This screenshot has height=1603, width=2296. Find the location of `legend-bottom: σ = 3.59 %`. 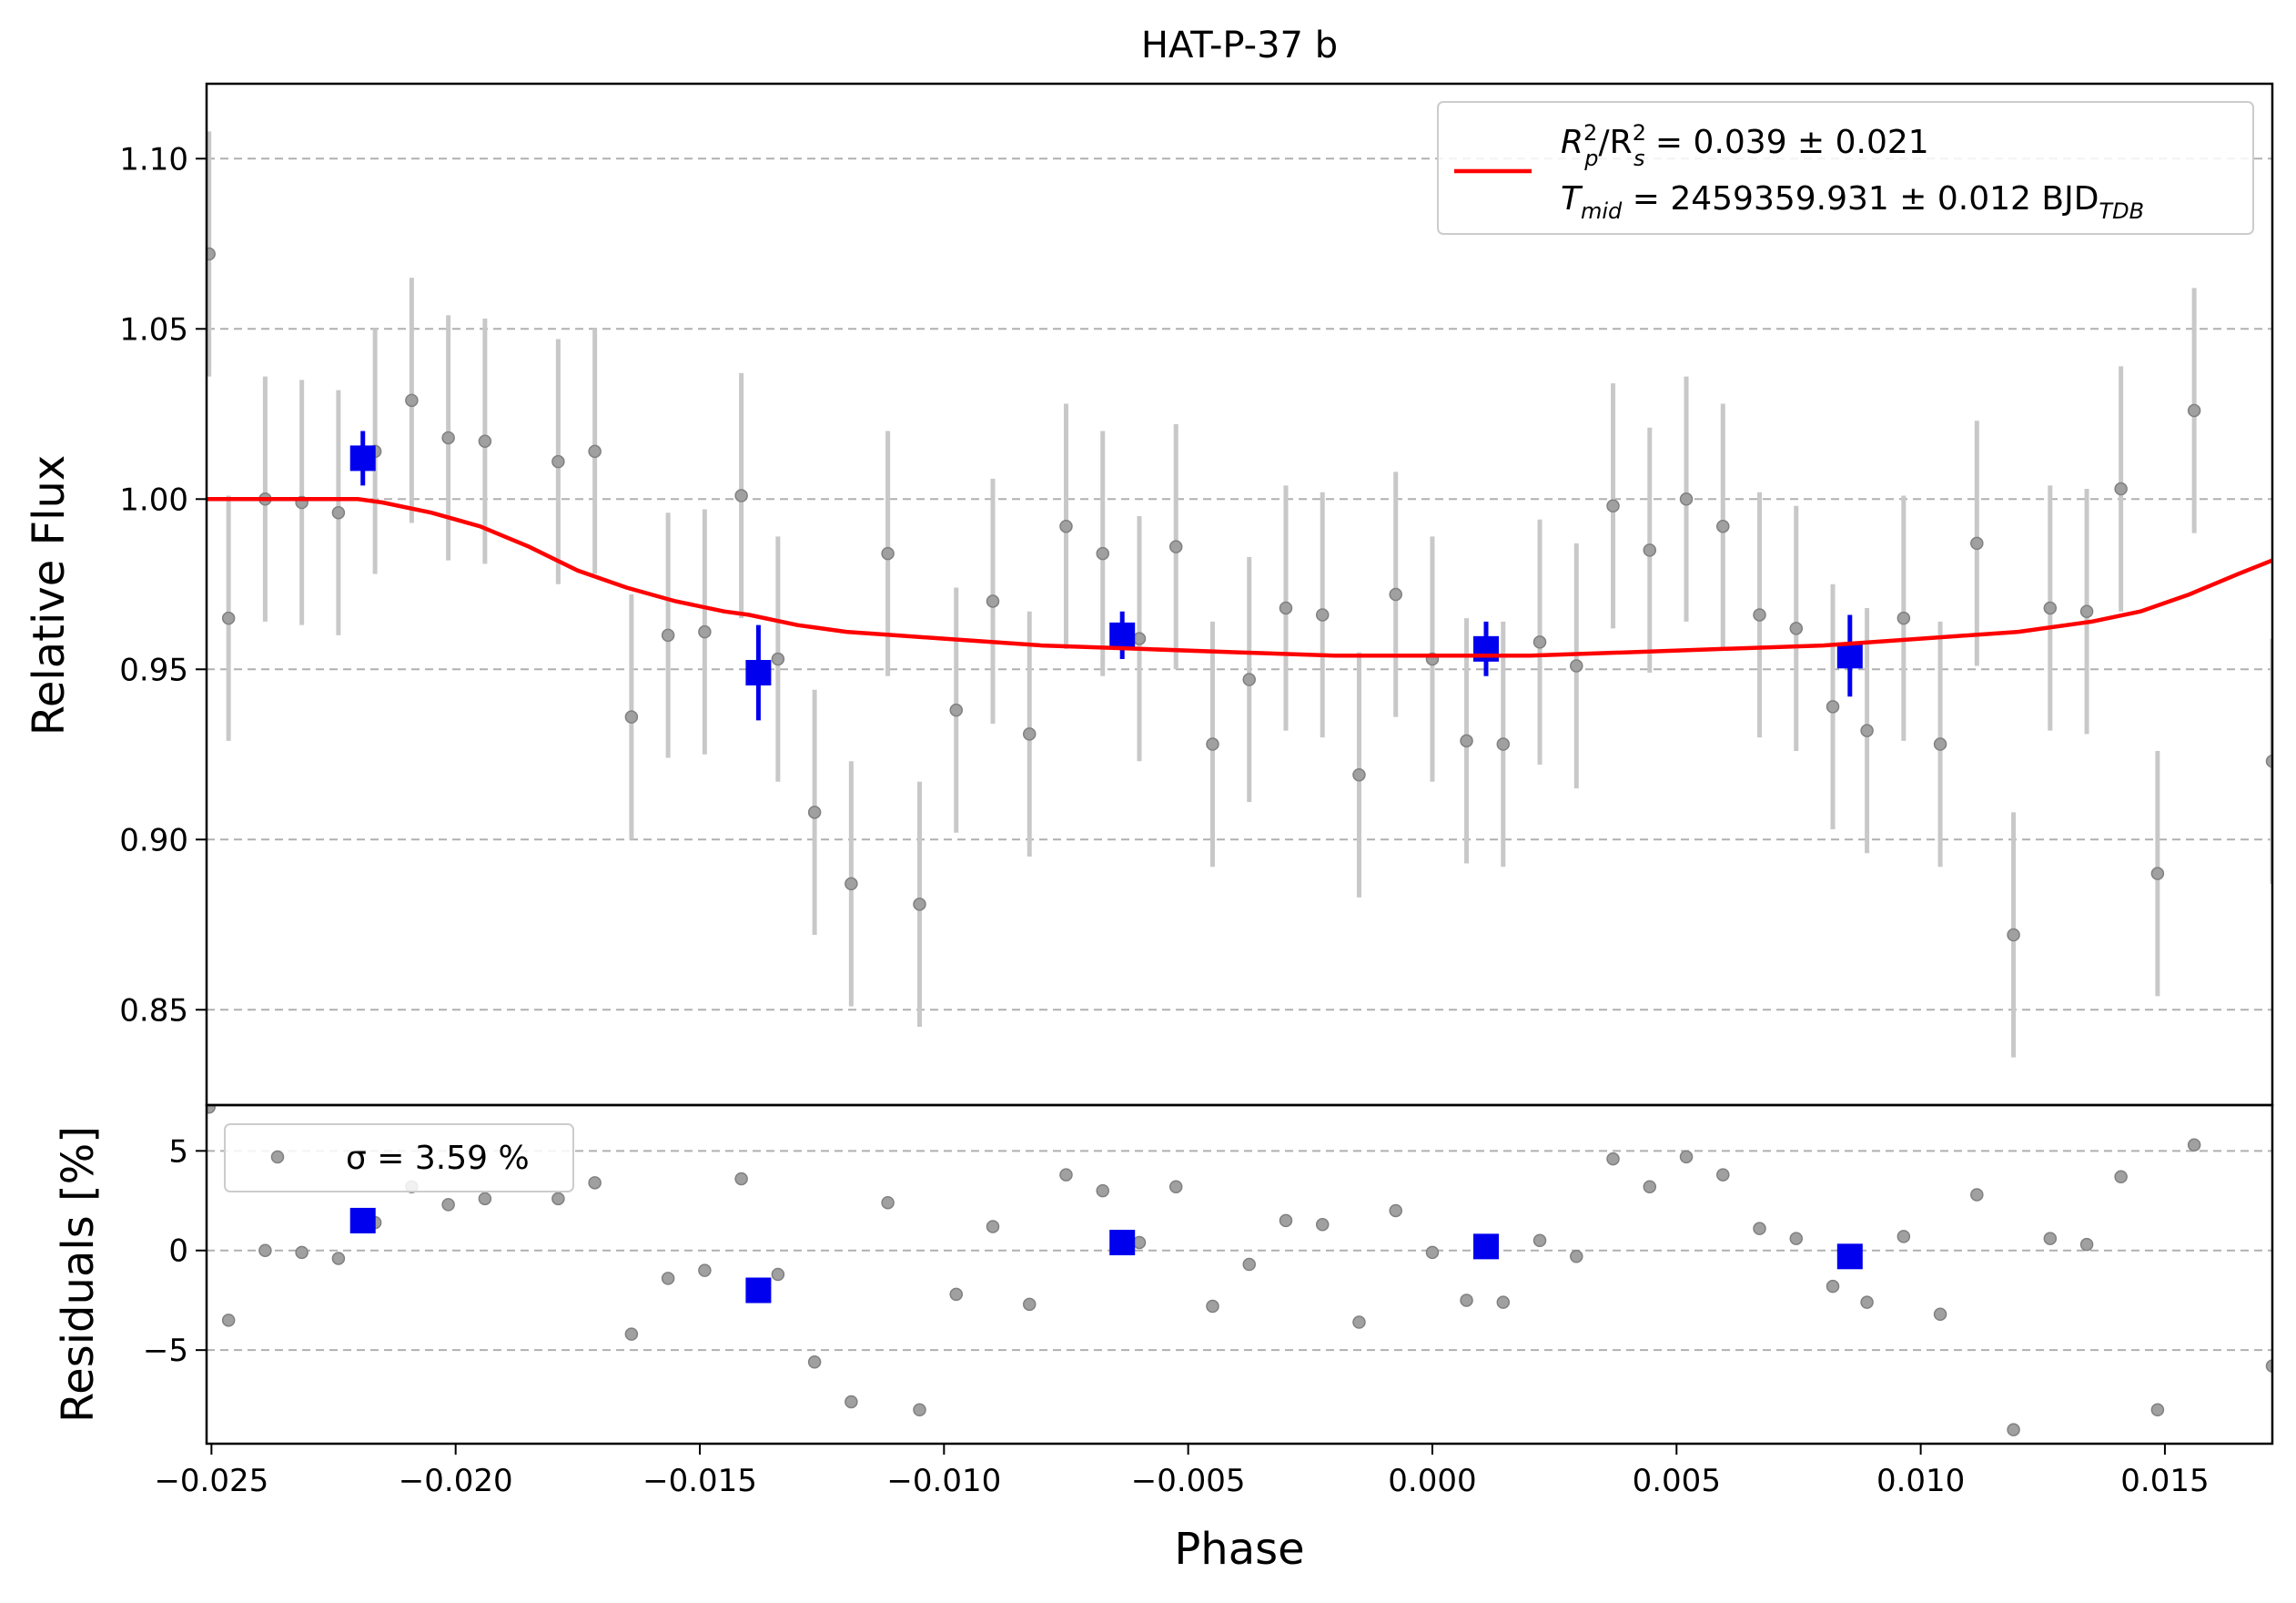

legend-bottom: σ = 3.59 % is located at coordinates (399, 1157).